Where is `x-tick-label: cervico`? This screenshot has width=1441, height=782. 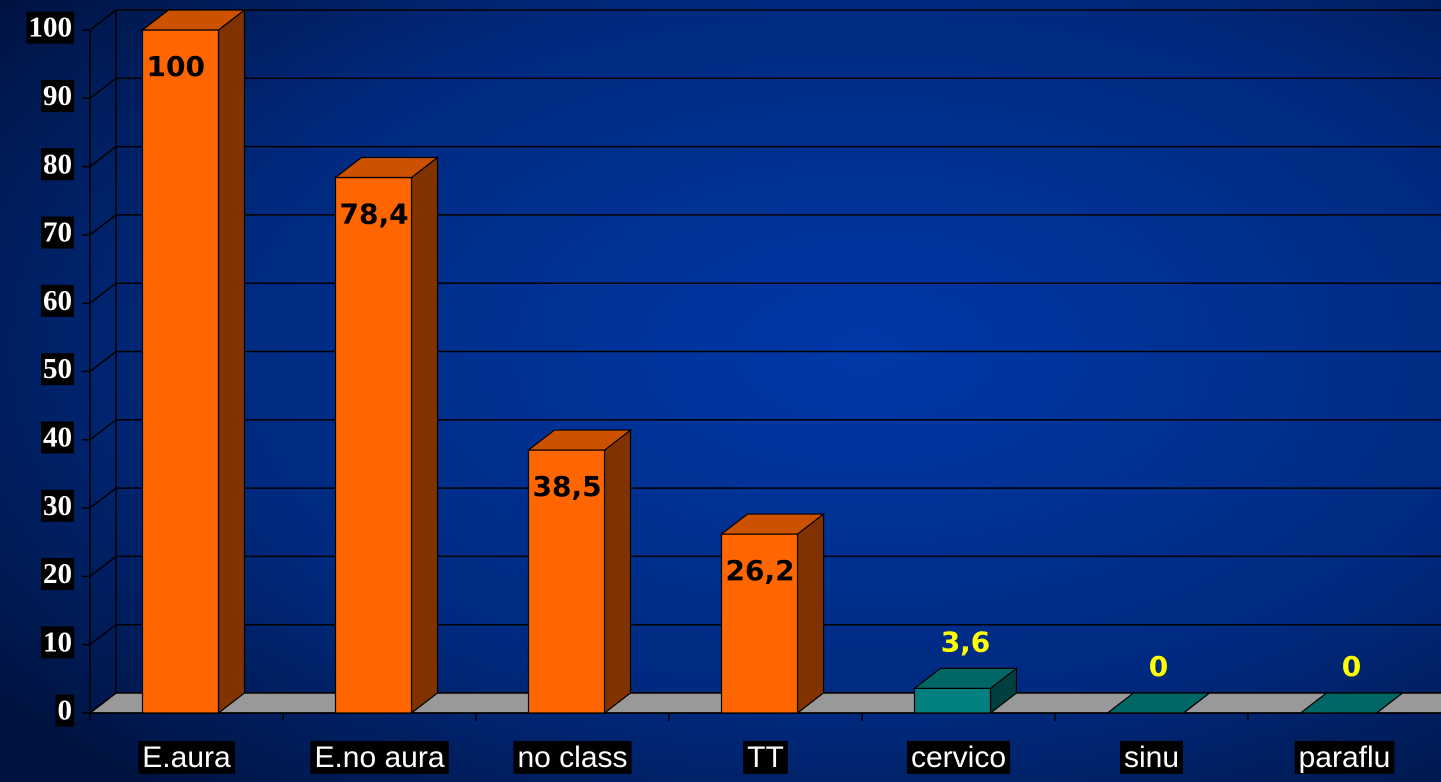
x-tick-label: cervico is located at coordinates (958, 757).